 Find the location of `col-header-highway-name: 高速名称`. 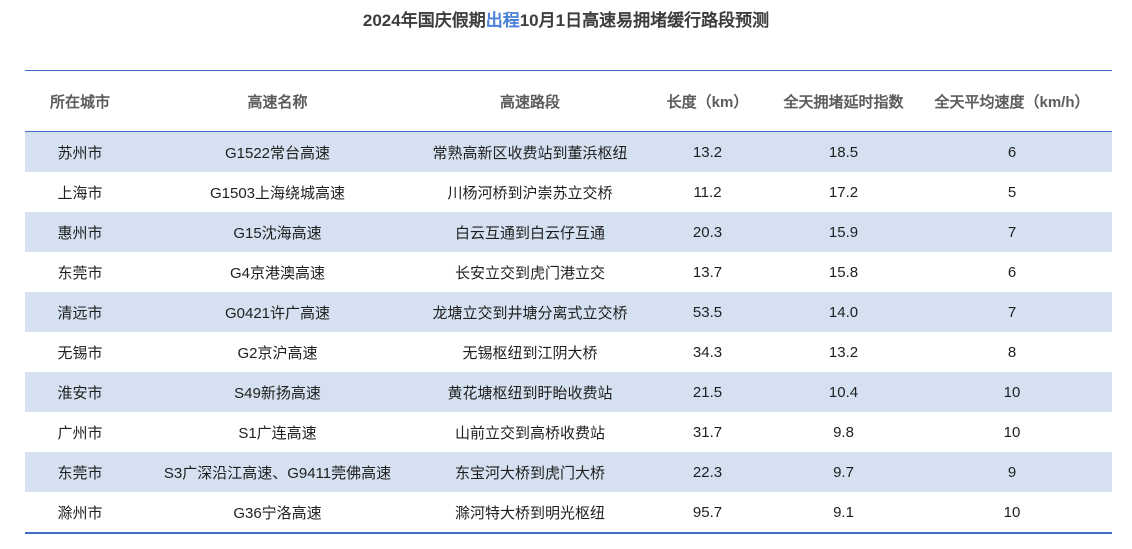

col-header-highway-name: 高速名称 is located at coordinates (277, 101).